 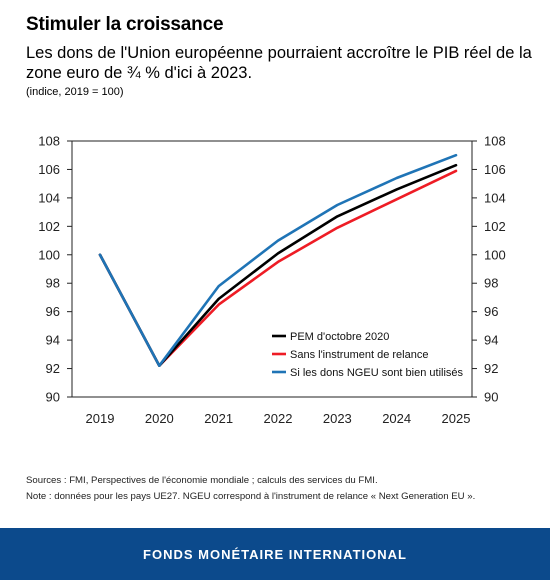 What do you see at coordinates (495, 169) in the screenshot?
I see `y-tick-label-right: 106` at bounding box center [495, 169].